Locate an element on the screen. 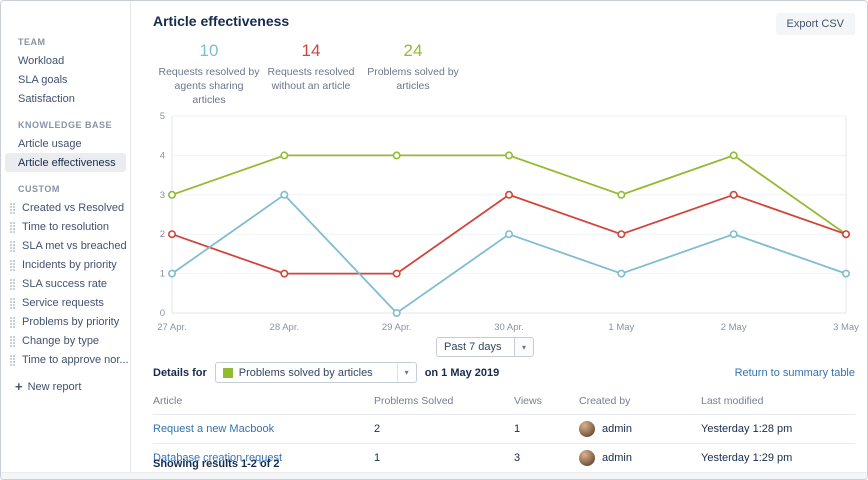  svg-text: 3 May is located at coordinates (846, 327).